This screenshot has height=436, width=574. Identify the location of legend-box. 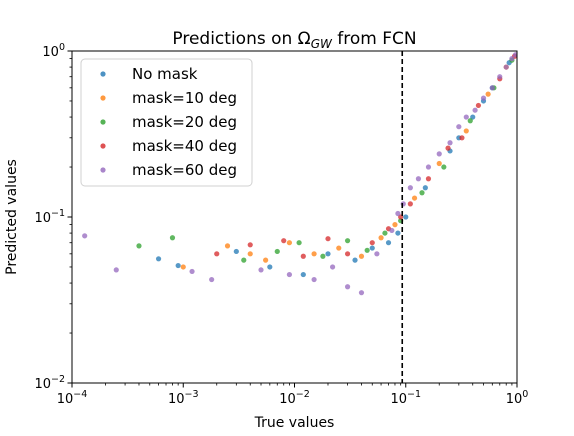
(166, 122).